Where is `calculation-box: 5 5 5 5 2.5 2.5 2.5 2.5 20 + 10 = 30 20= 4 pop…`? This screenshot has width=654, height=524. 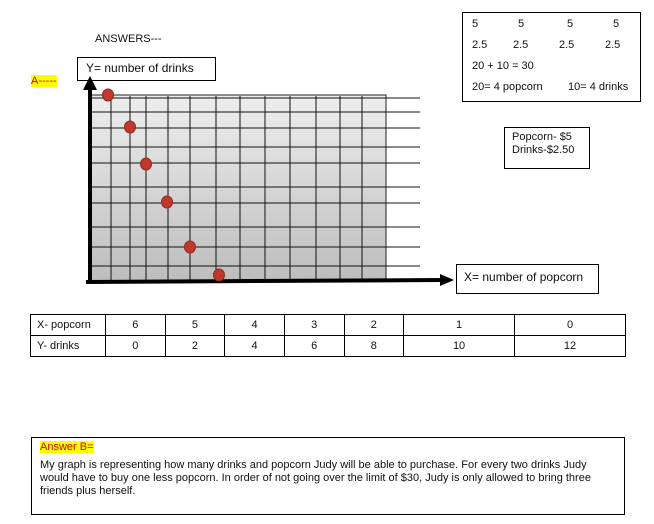
calculation-box: 5 5 5 5 2.5 2.5 2.5 2.5 20 + 10 = 30 20= 4 pop… is located at coordinates (551, 57).